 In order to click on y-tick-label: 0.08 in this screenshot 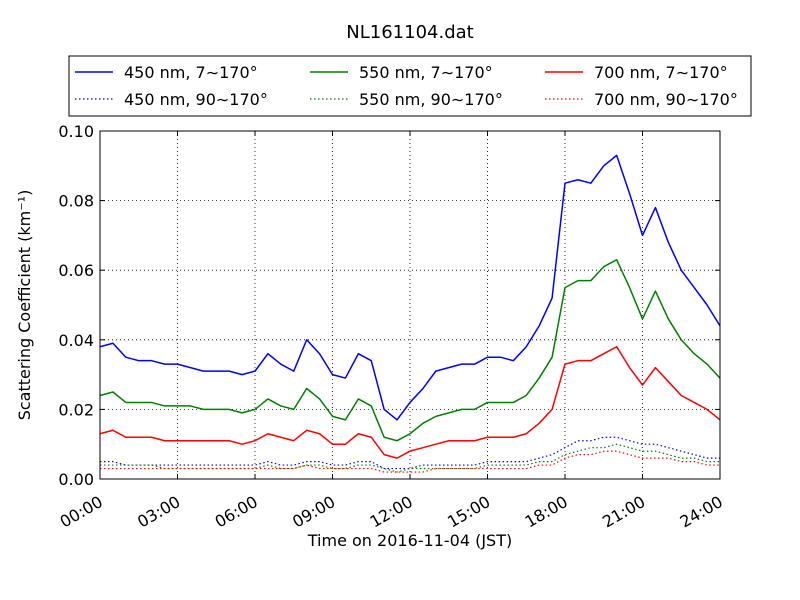, I will do `click(76, 201)`.